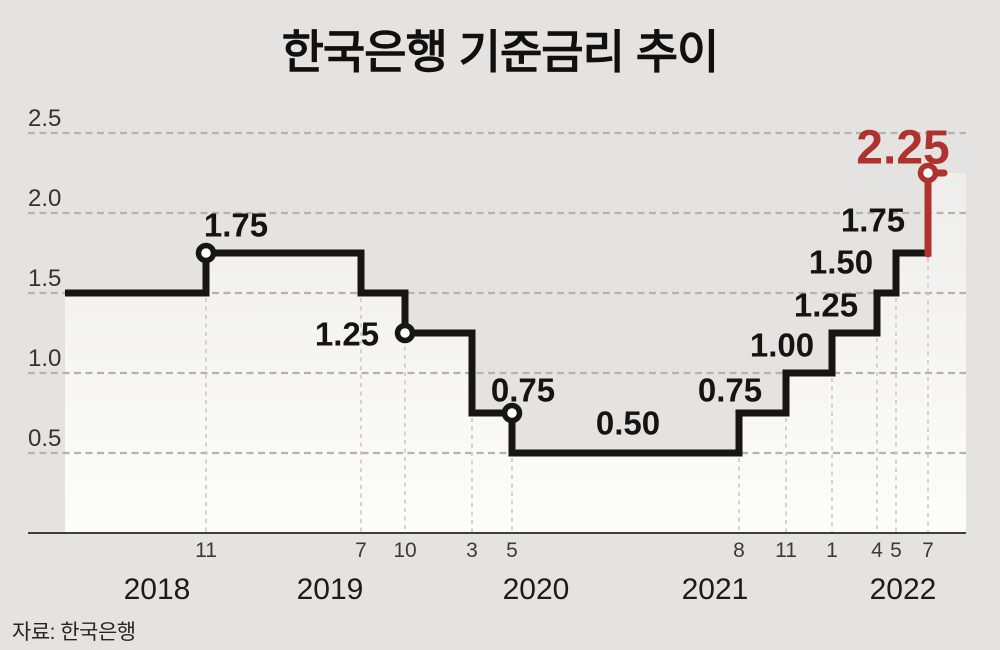 The width and height of the screenshot is (1000, 650). What do you see at coordinates (903, 589) in the screenshot?
I see `year-label: 2022` at bounding box center [903, 589].